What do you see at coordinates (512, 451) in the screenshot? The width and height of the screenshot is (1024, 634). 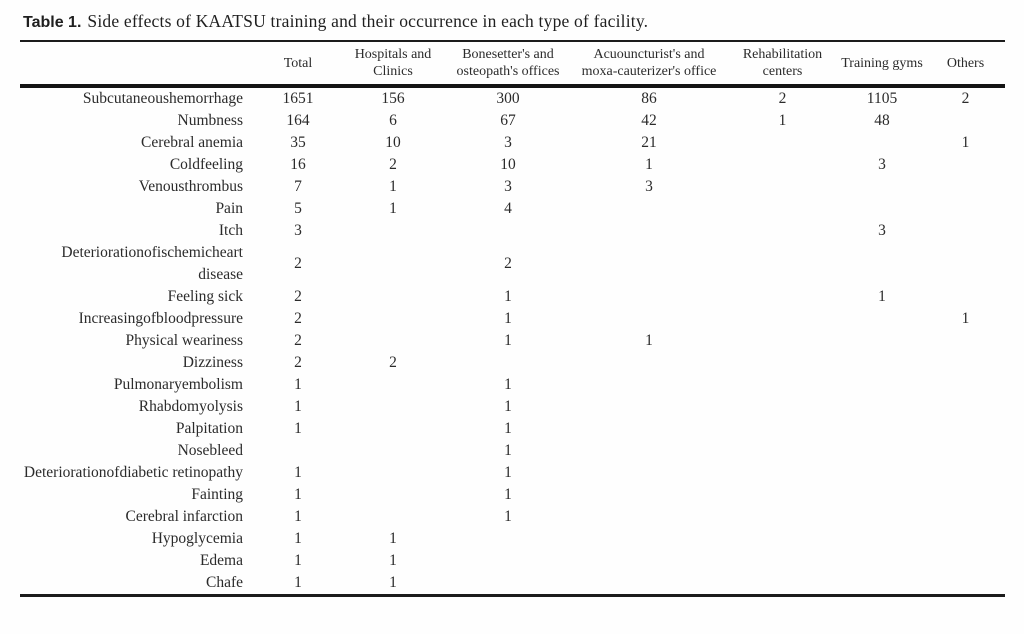 I see `table-row: Nosebleed 1` at bounding box center [512, 451].